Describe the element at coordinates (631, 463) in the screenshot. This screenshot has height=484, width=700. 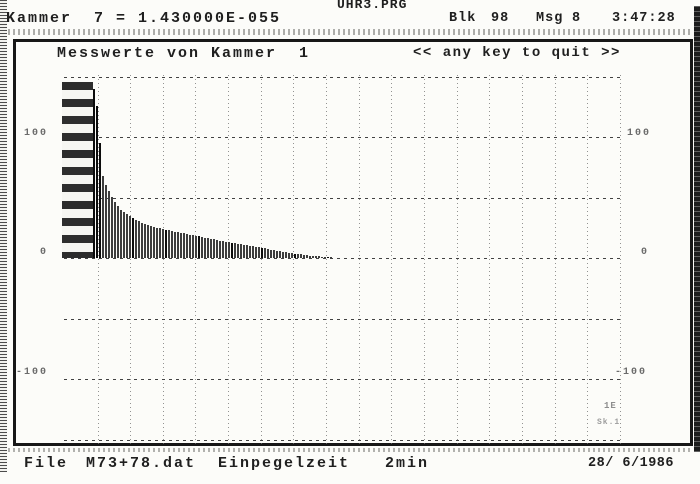
I see `date-readout: 28/ 6/1986` at that location.